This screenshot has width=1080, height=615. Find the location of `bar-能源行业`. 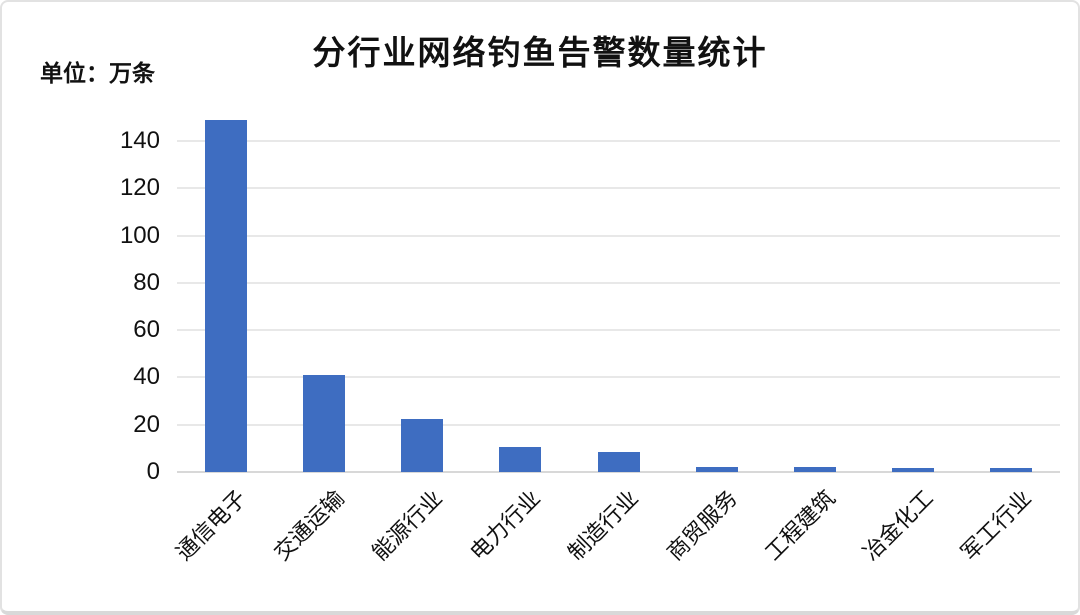

bar-能源行业 is located at coordinates (422, 445).